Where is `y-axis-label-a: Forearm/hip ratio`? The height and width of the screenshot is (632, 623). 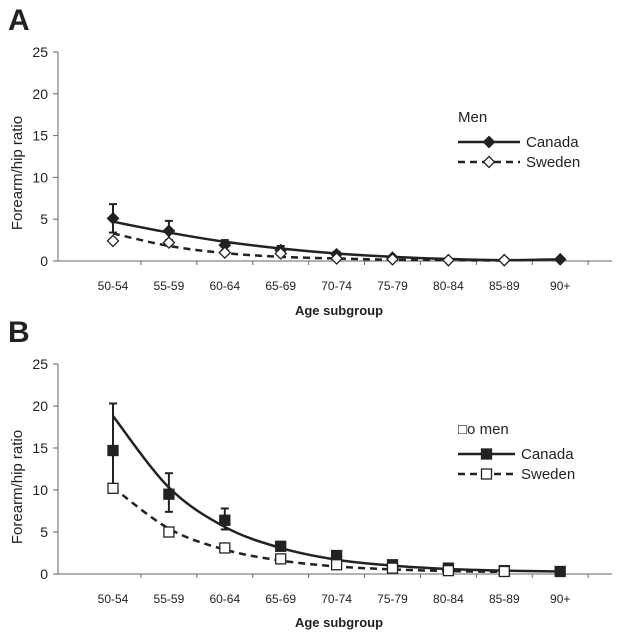 y-axis-label-a: Forearm/hip ratio is located at coordinates (17, 173).